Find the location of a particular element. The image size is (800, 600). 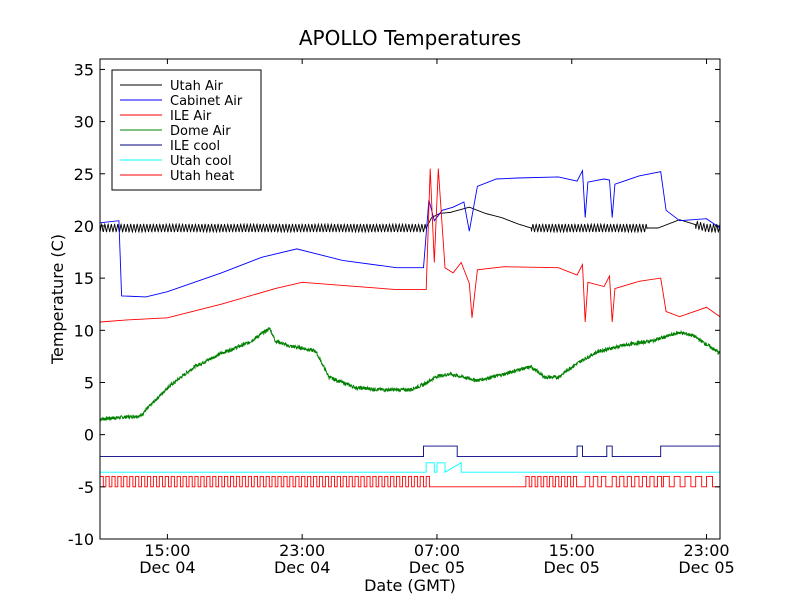

legend-label-ile-cool: ILE cool is located at coordinates (195, 146).